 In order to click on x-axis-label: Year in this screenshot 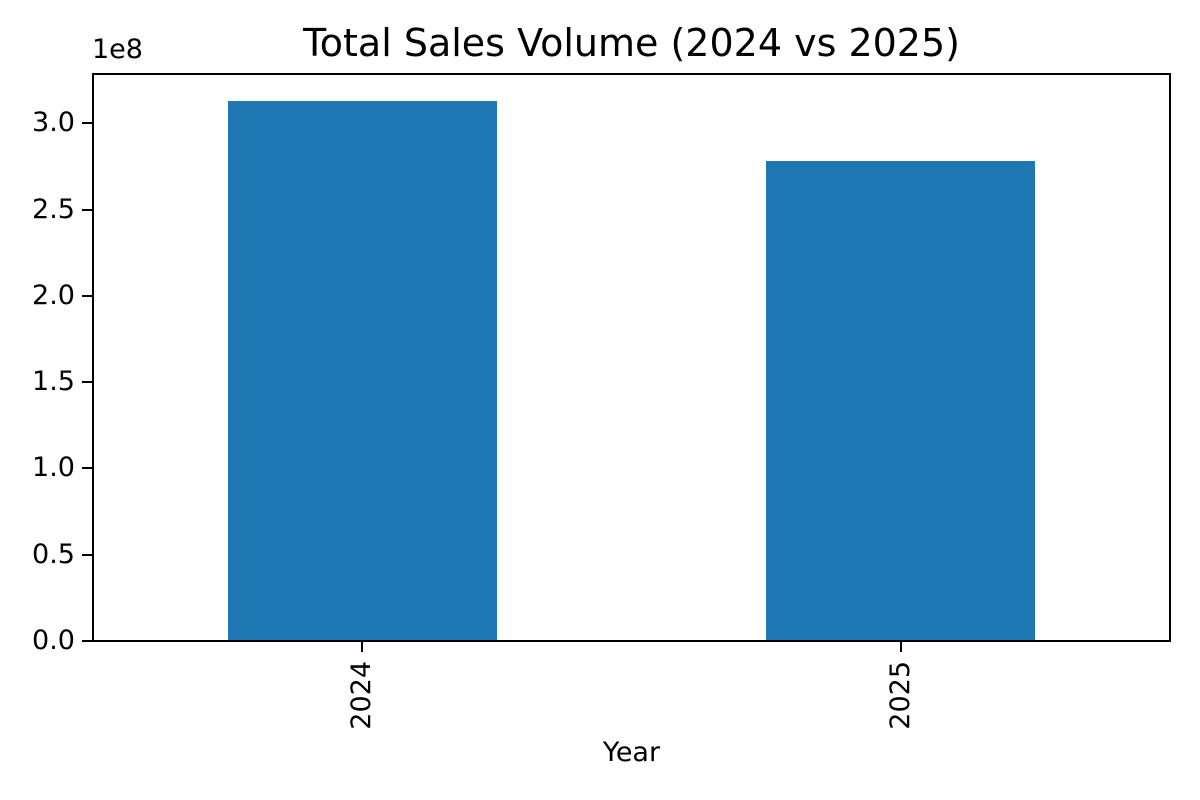, I will do `click(631, 752)`.